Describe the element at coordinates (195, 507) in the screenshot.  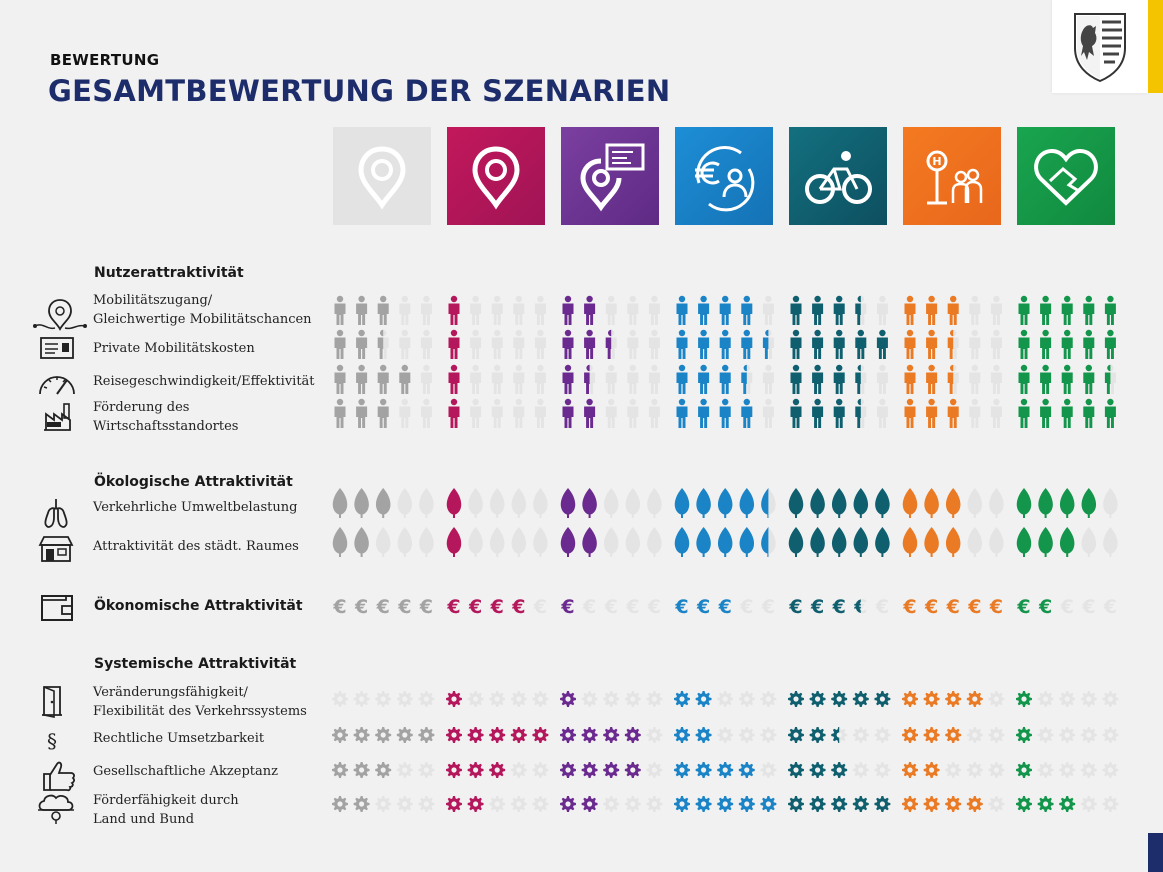
I see `criterion-label: Verkehrliche Umweltbelastung` at that location.